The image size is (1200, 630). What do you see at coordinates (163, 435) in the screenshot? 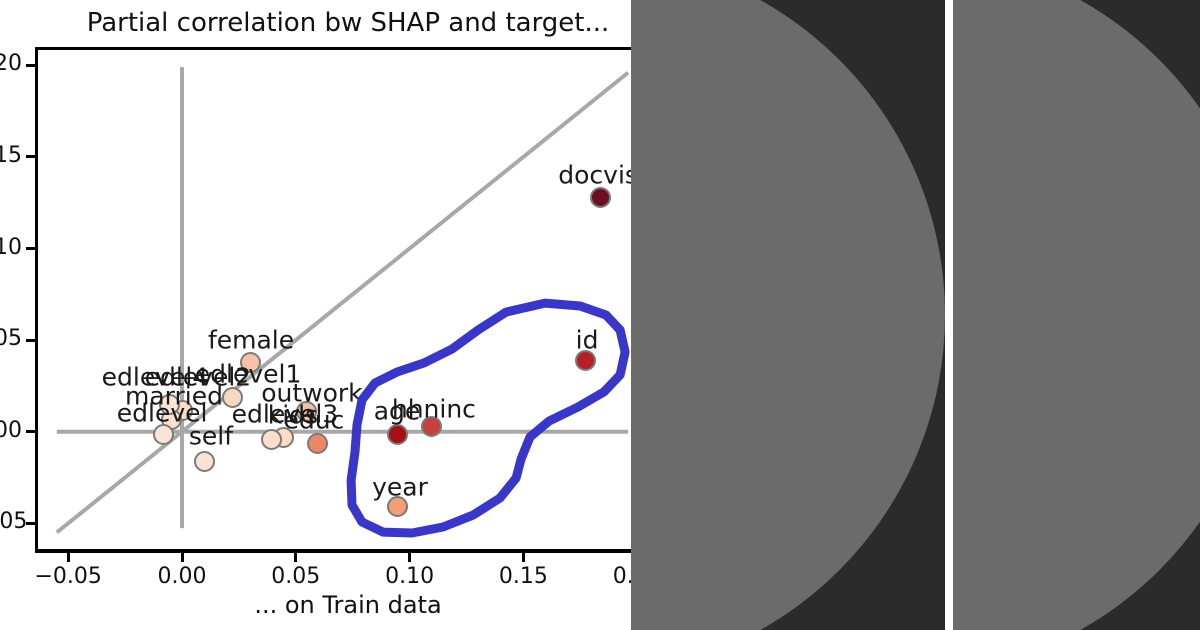
I see `scatter-point-edlevel` at bounding box center [163, 435].